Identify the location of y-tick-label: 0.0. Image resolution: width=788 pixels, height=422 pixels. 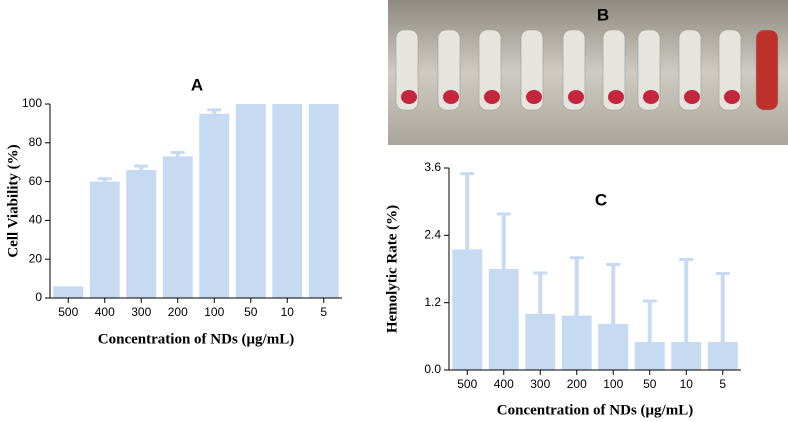
(432, 369).